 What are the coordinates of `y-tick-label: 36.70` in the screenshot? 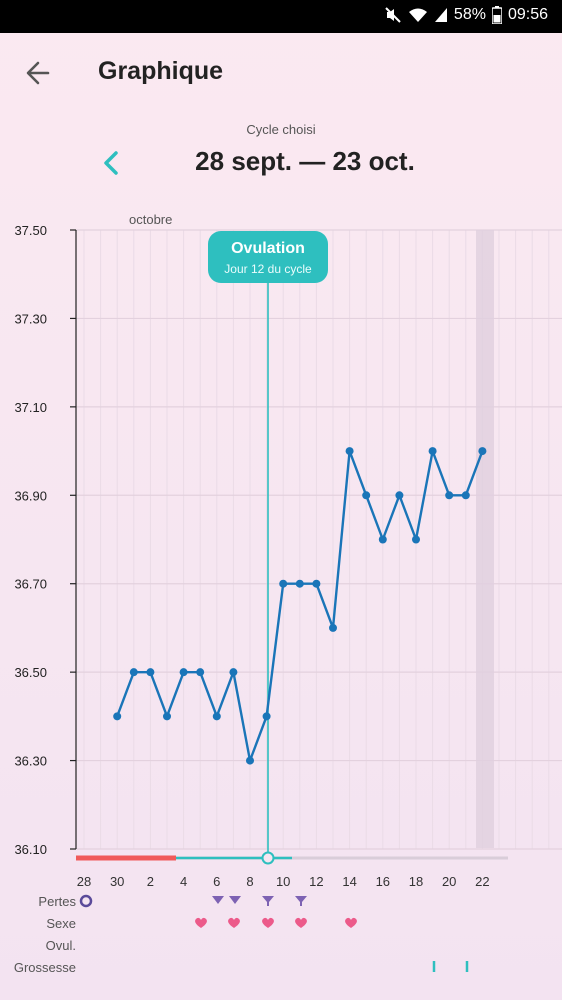 It's located at (30, 584).